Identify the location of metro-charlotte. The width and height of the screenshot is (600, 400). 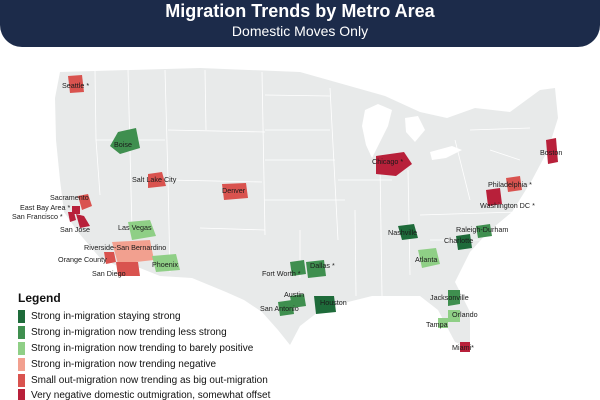
(464, 242).